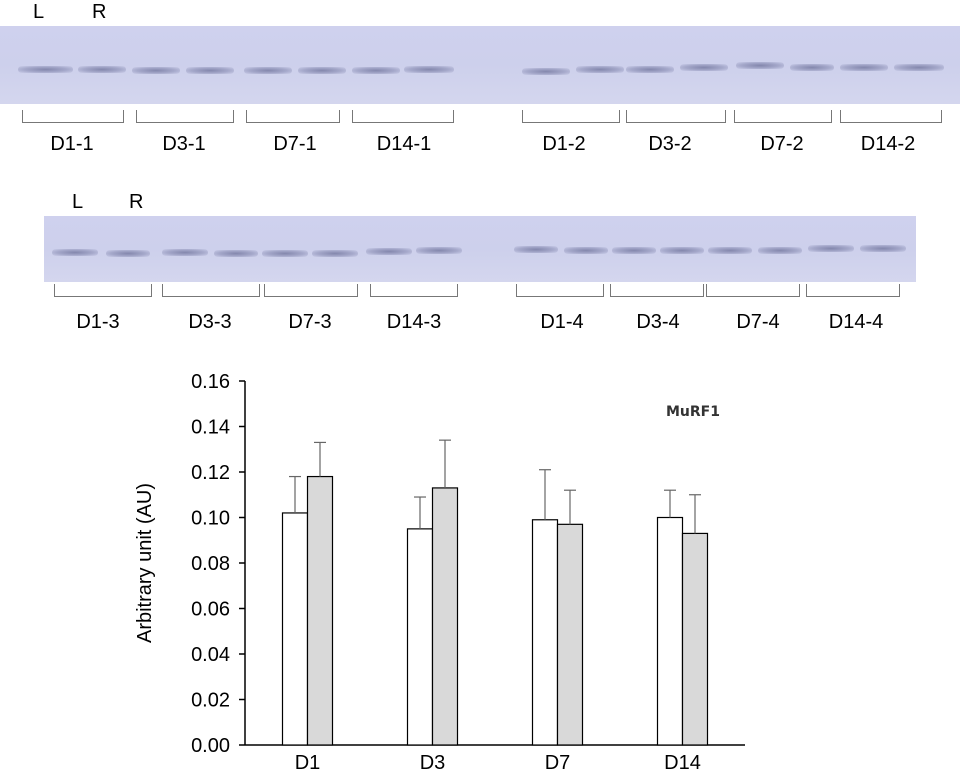 This screenshot has width=960, height=776. I want to click on bar-R-D7, so click(570, 634).